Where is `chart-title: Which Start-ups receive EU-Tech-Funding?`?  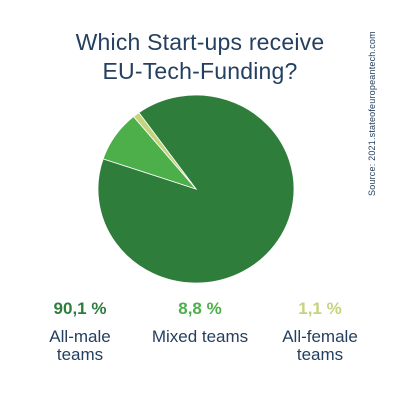 chart-title: Which Start-ups receive EU-Tech-Funding? is located at coordinates (200, 57).